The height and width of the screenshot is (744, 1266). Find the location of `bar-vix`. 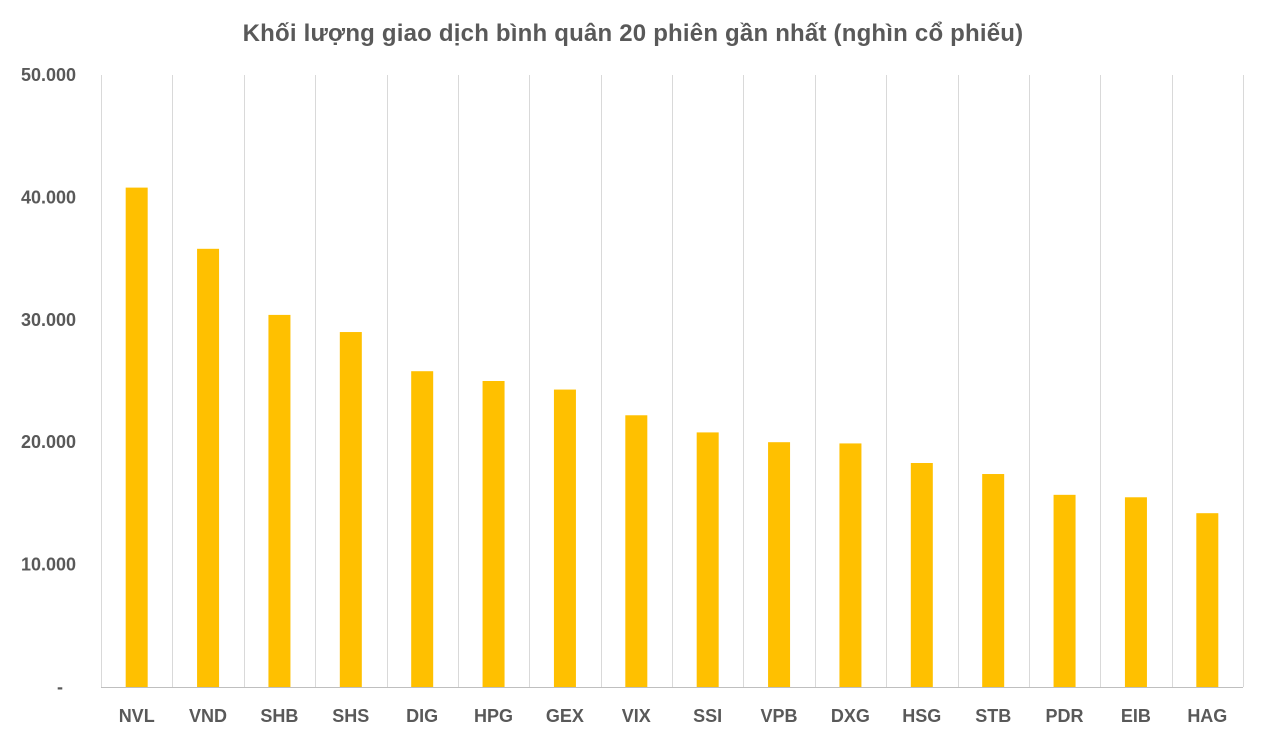

bar-vix is located at coordinates (636, 551).